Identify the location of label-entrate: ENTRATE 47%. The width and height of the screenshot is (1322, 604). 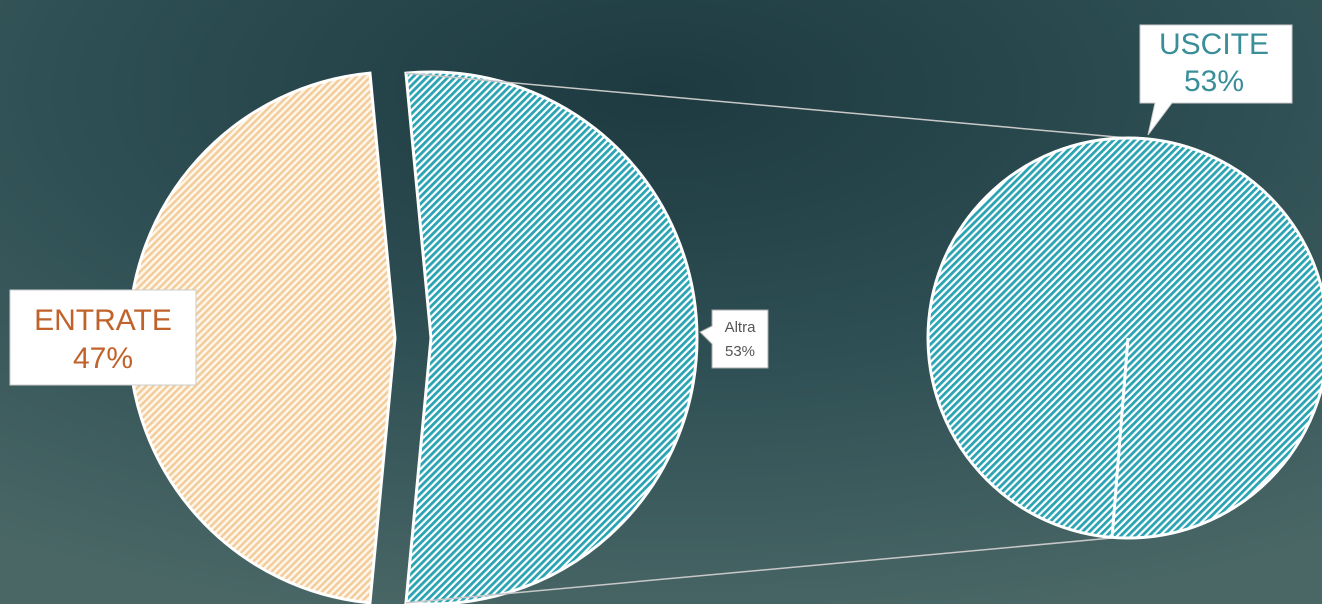
(103, 337).